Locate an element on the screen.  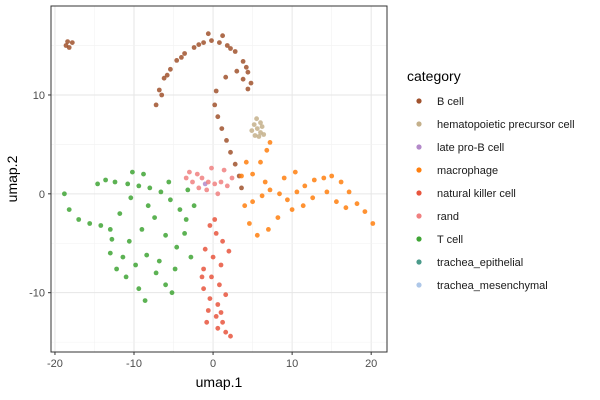
series-t-cell is located at coordinates (129, 236).